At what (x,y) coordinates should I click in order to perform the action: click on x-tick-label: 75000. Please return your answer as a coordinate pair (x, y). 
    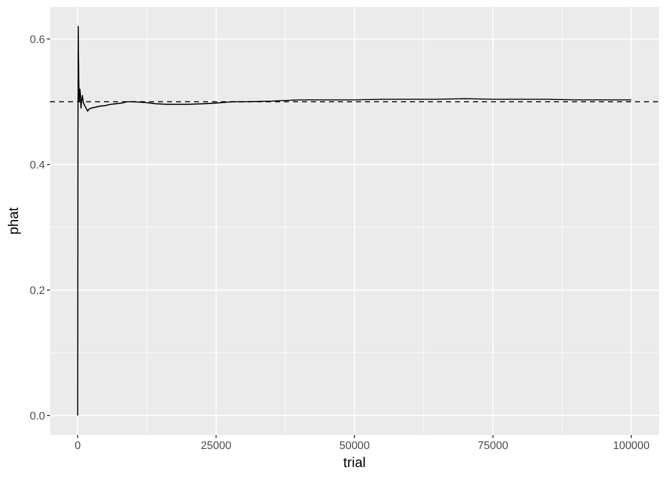
    Looking at the image, I should click on (493, 446).